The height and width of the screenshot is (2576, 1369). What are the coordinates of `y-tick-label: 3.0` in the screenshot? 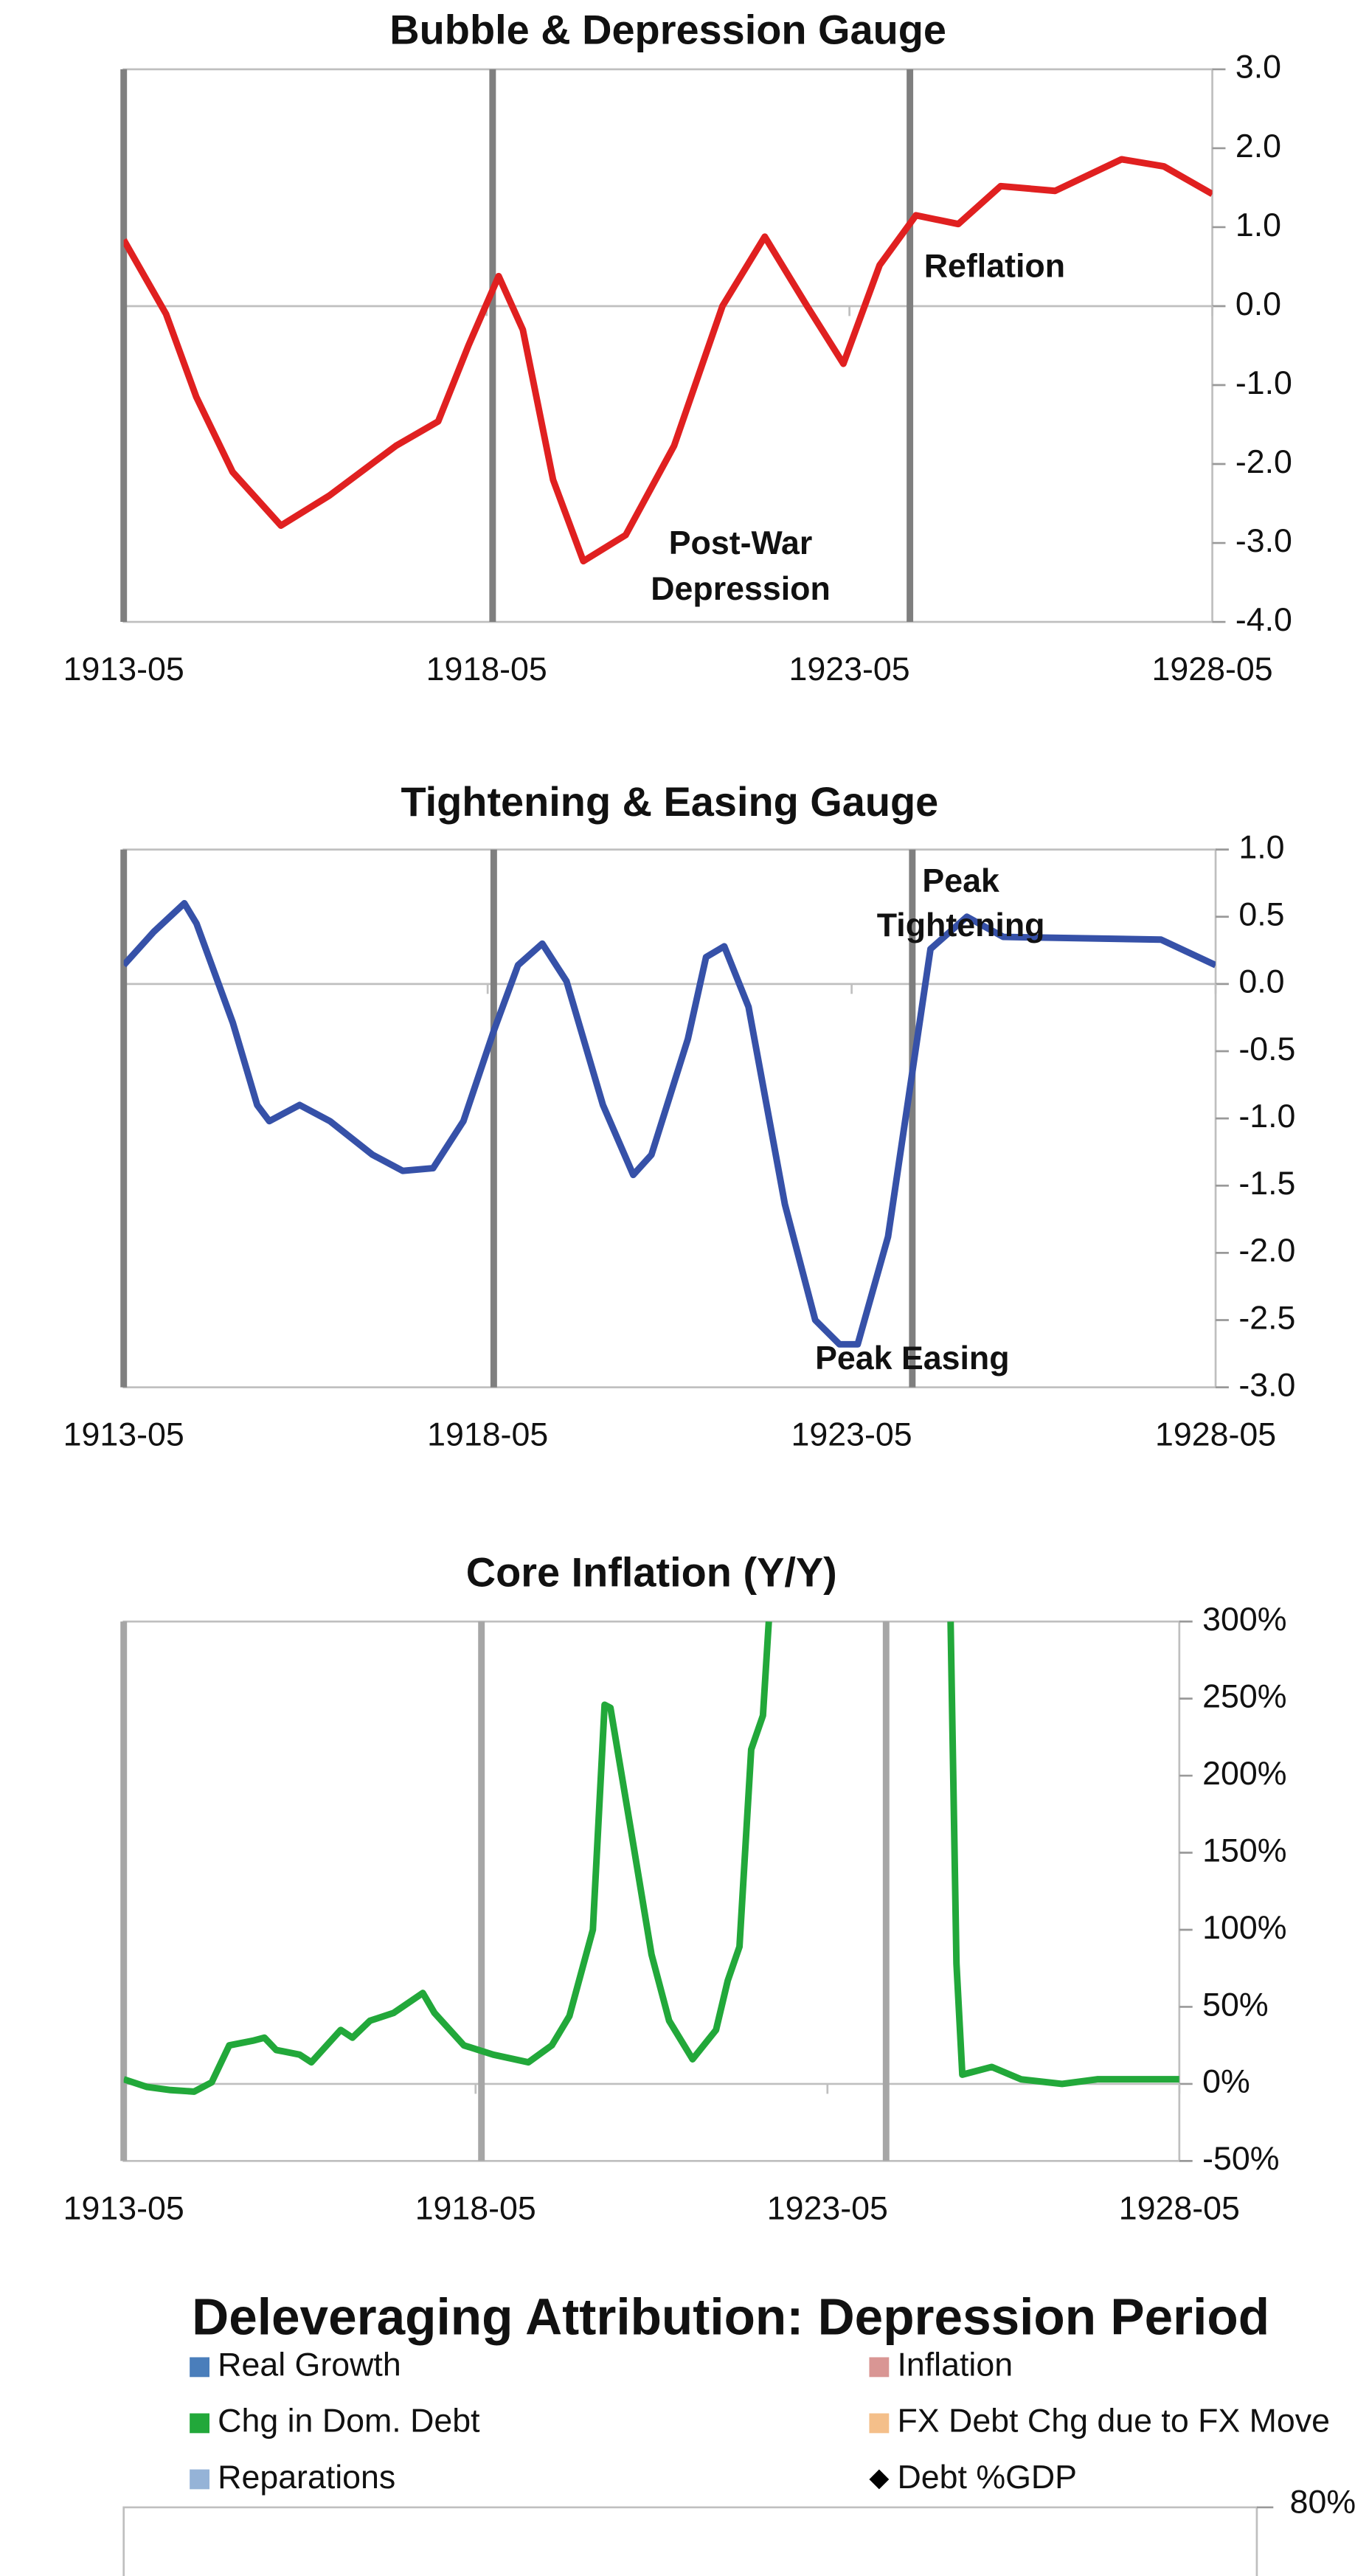 It's located at (1258, 68).